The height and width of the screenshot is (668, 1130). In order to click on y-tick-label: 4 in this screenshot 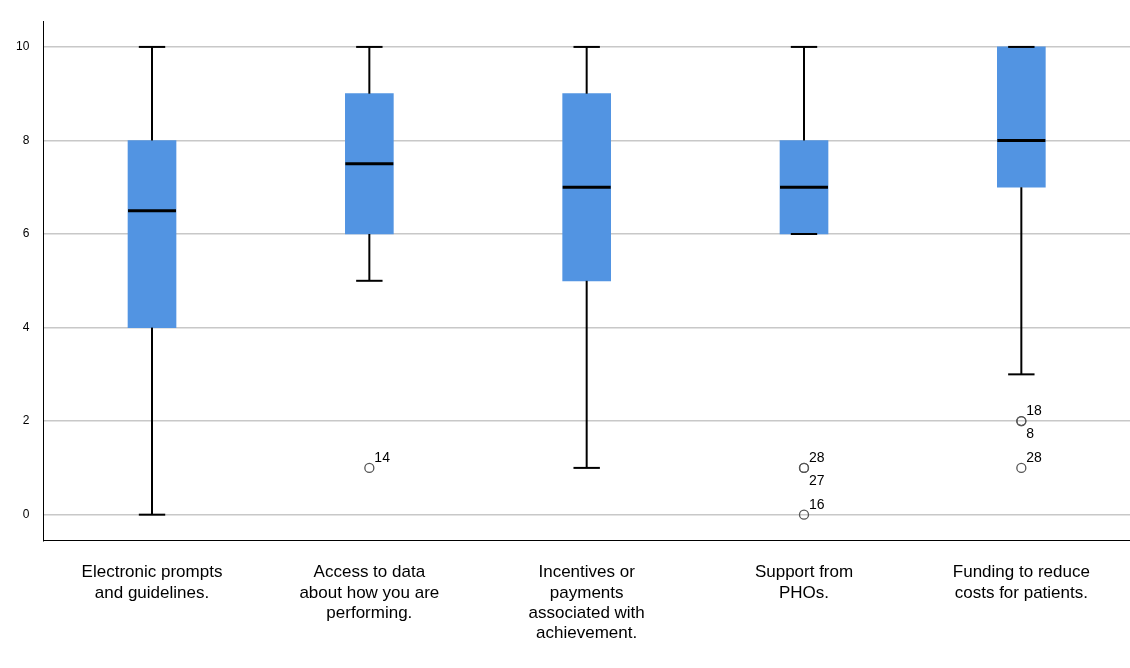, I will do `click(26, 326)`.